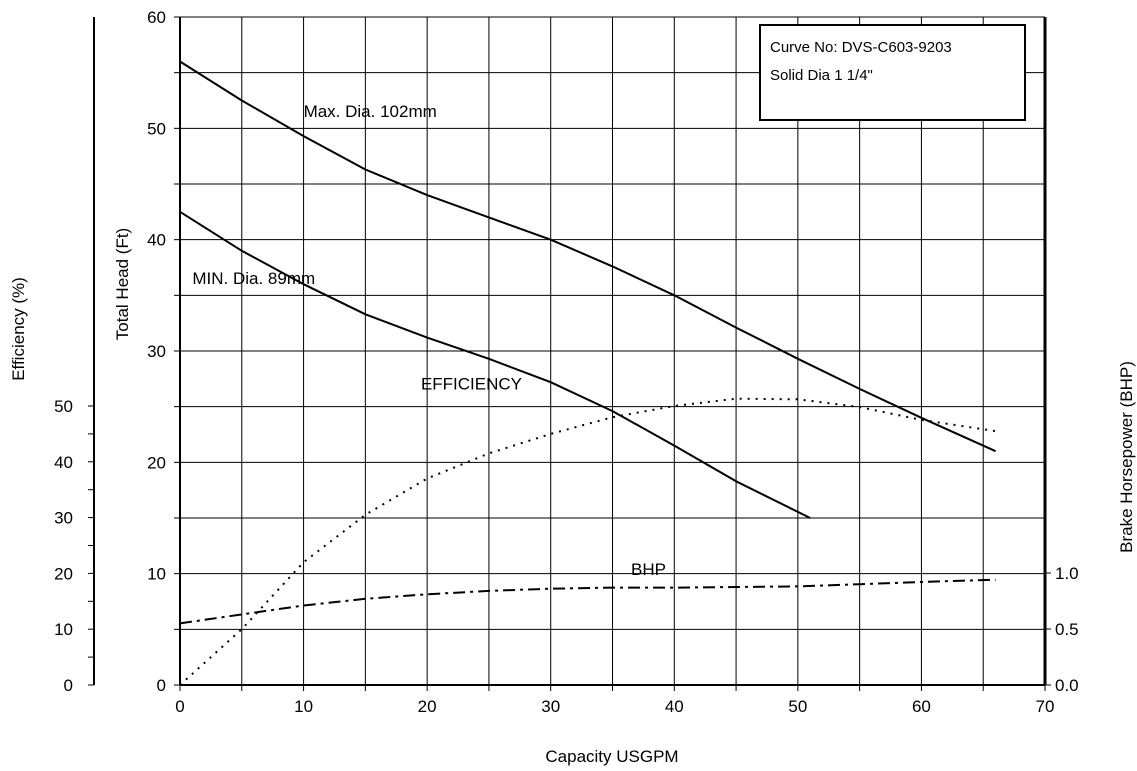 This screenshot has height=771, width=1137. I want to click on x-tick-label: 30, so click(550, 706).